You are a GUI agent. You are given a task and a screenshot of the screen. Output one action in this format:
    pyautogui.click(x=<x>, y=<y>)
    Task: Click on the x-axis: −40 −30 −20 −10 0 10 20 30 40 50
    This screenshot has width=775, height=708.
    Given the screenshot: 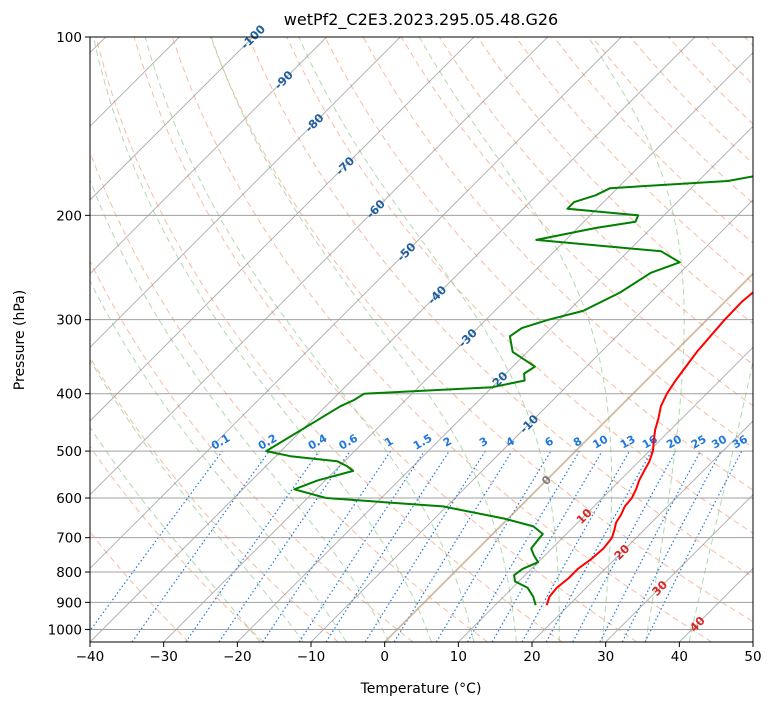 What is the action you would take?
    pyautogui.click(x=419, y=653)
    